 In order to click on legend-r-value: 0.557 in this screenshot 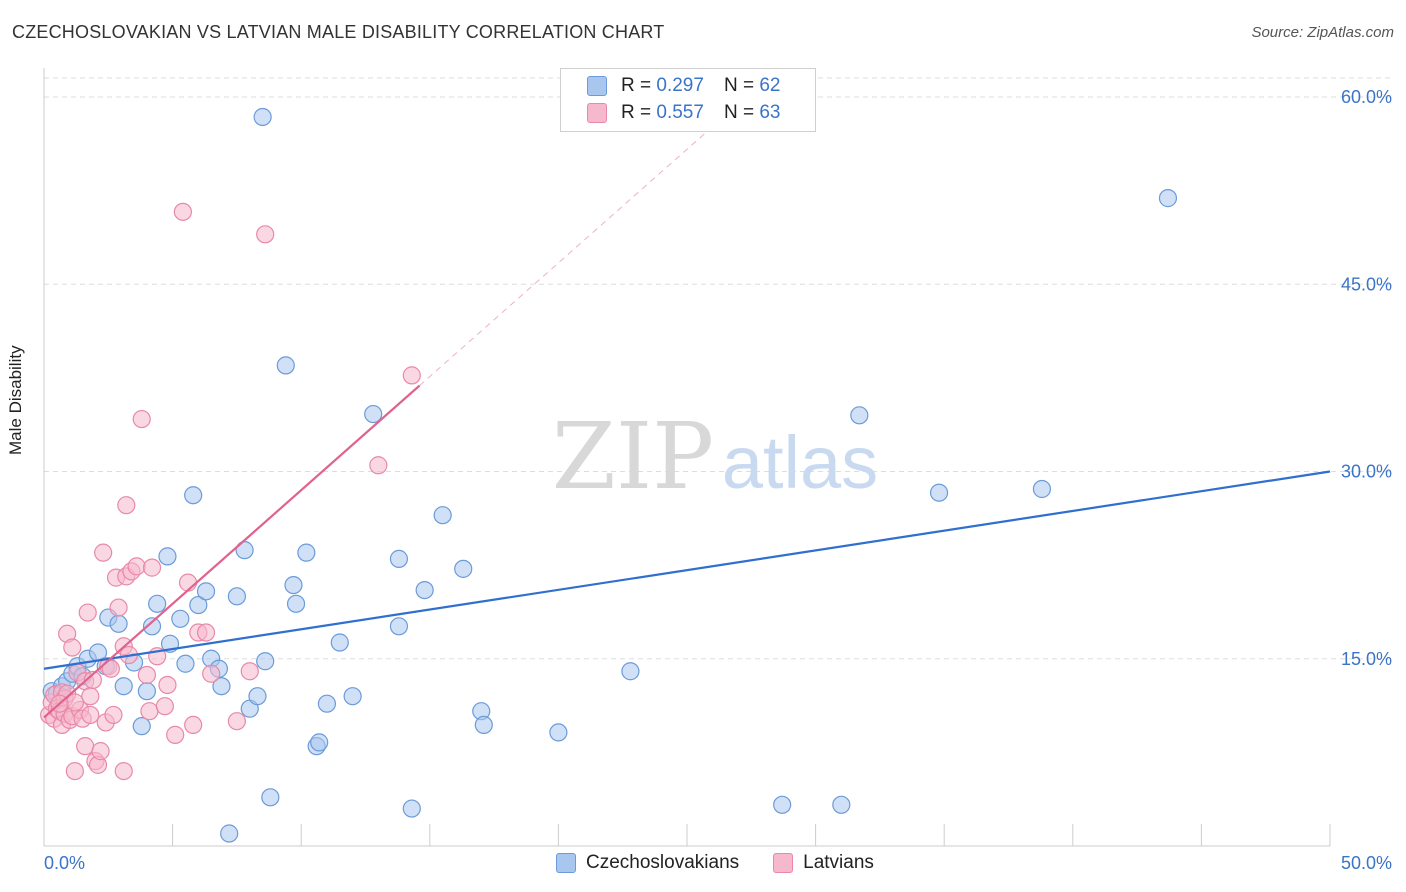, I will do `click(680, 112)`.